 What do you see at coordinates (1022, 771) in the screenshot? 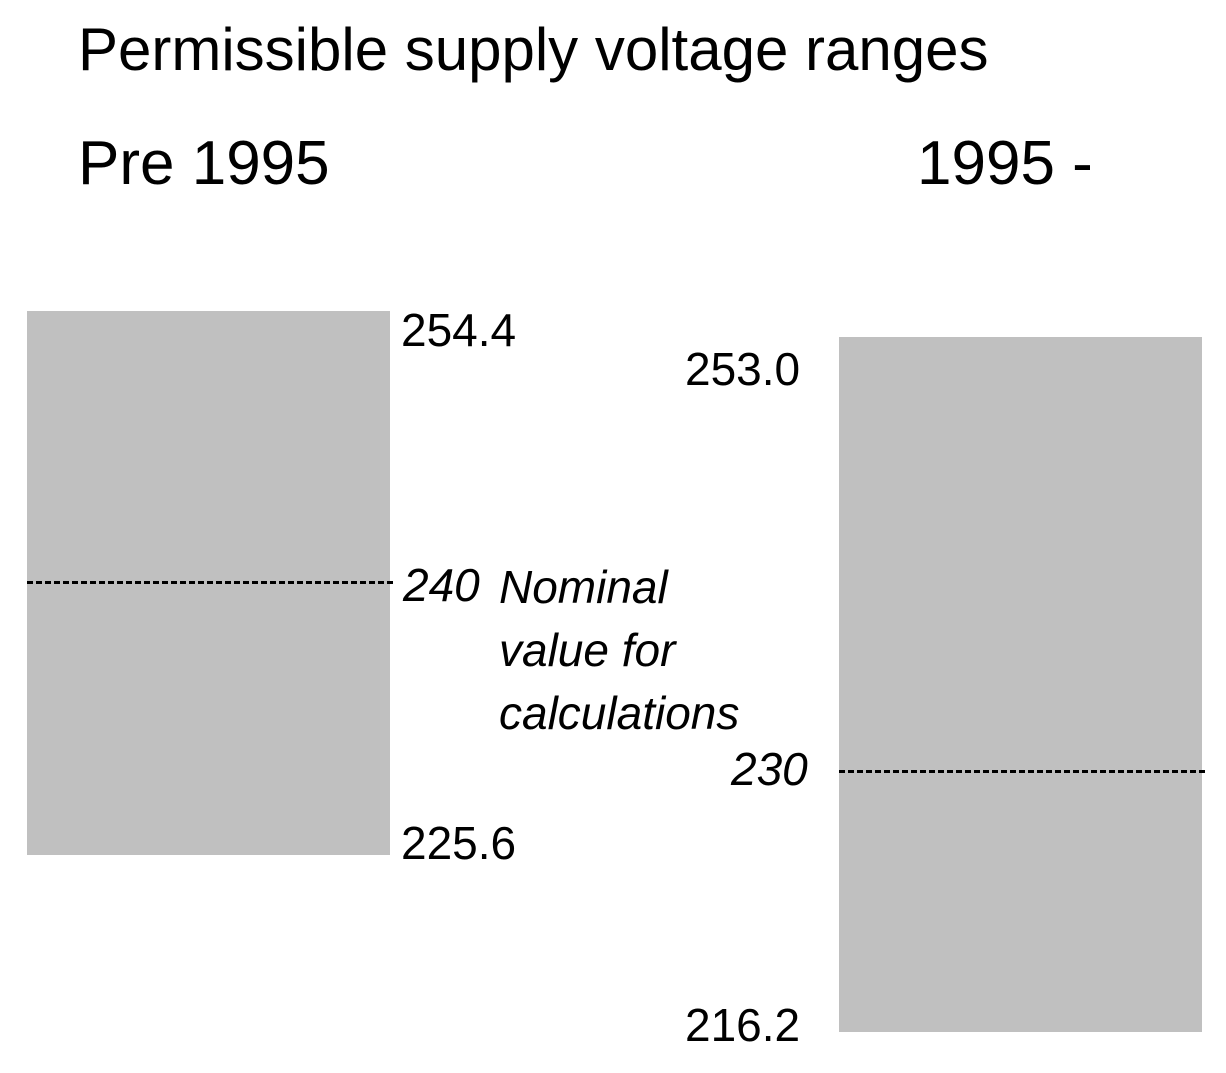
I see `nominal-voltage-line-1995-onward` at bounding box center [1022, 771].